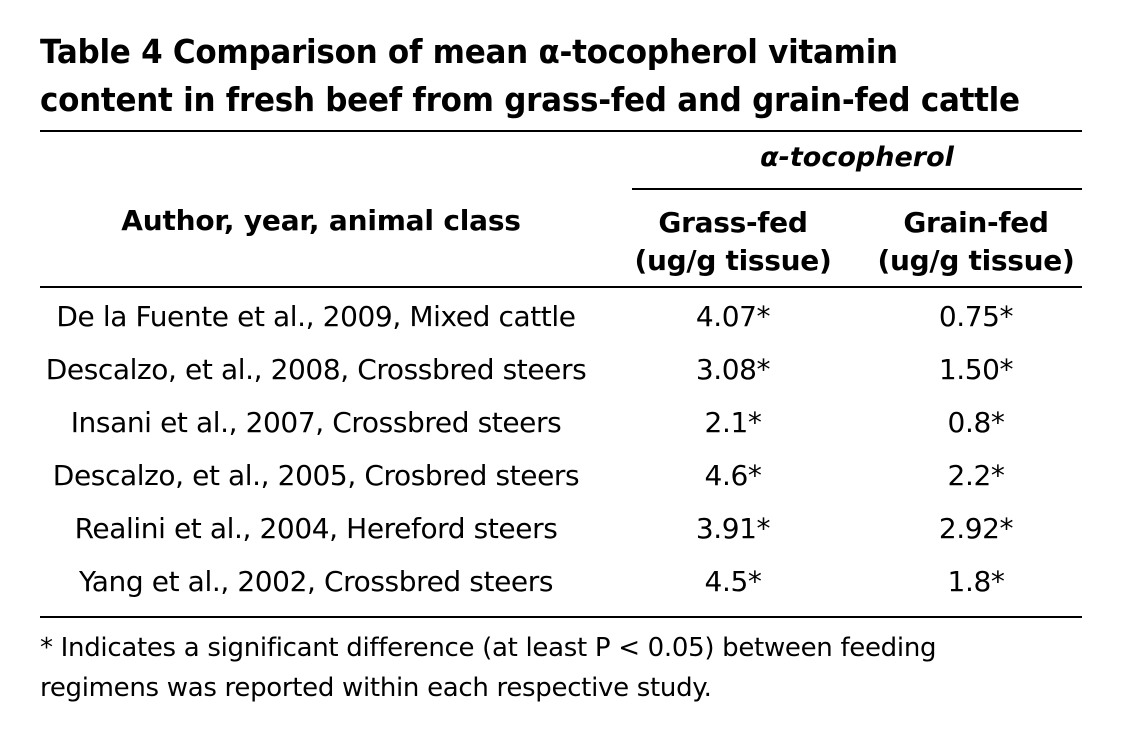 This screenshot has height=738, width=1124. What do you see at coordinates (316, 528) in the screenshot?
I see `cell-author: Realini et al., 2004, Hereford steers` at bounding box center [316, 528].